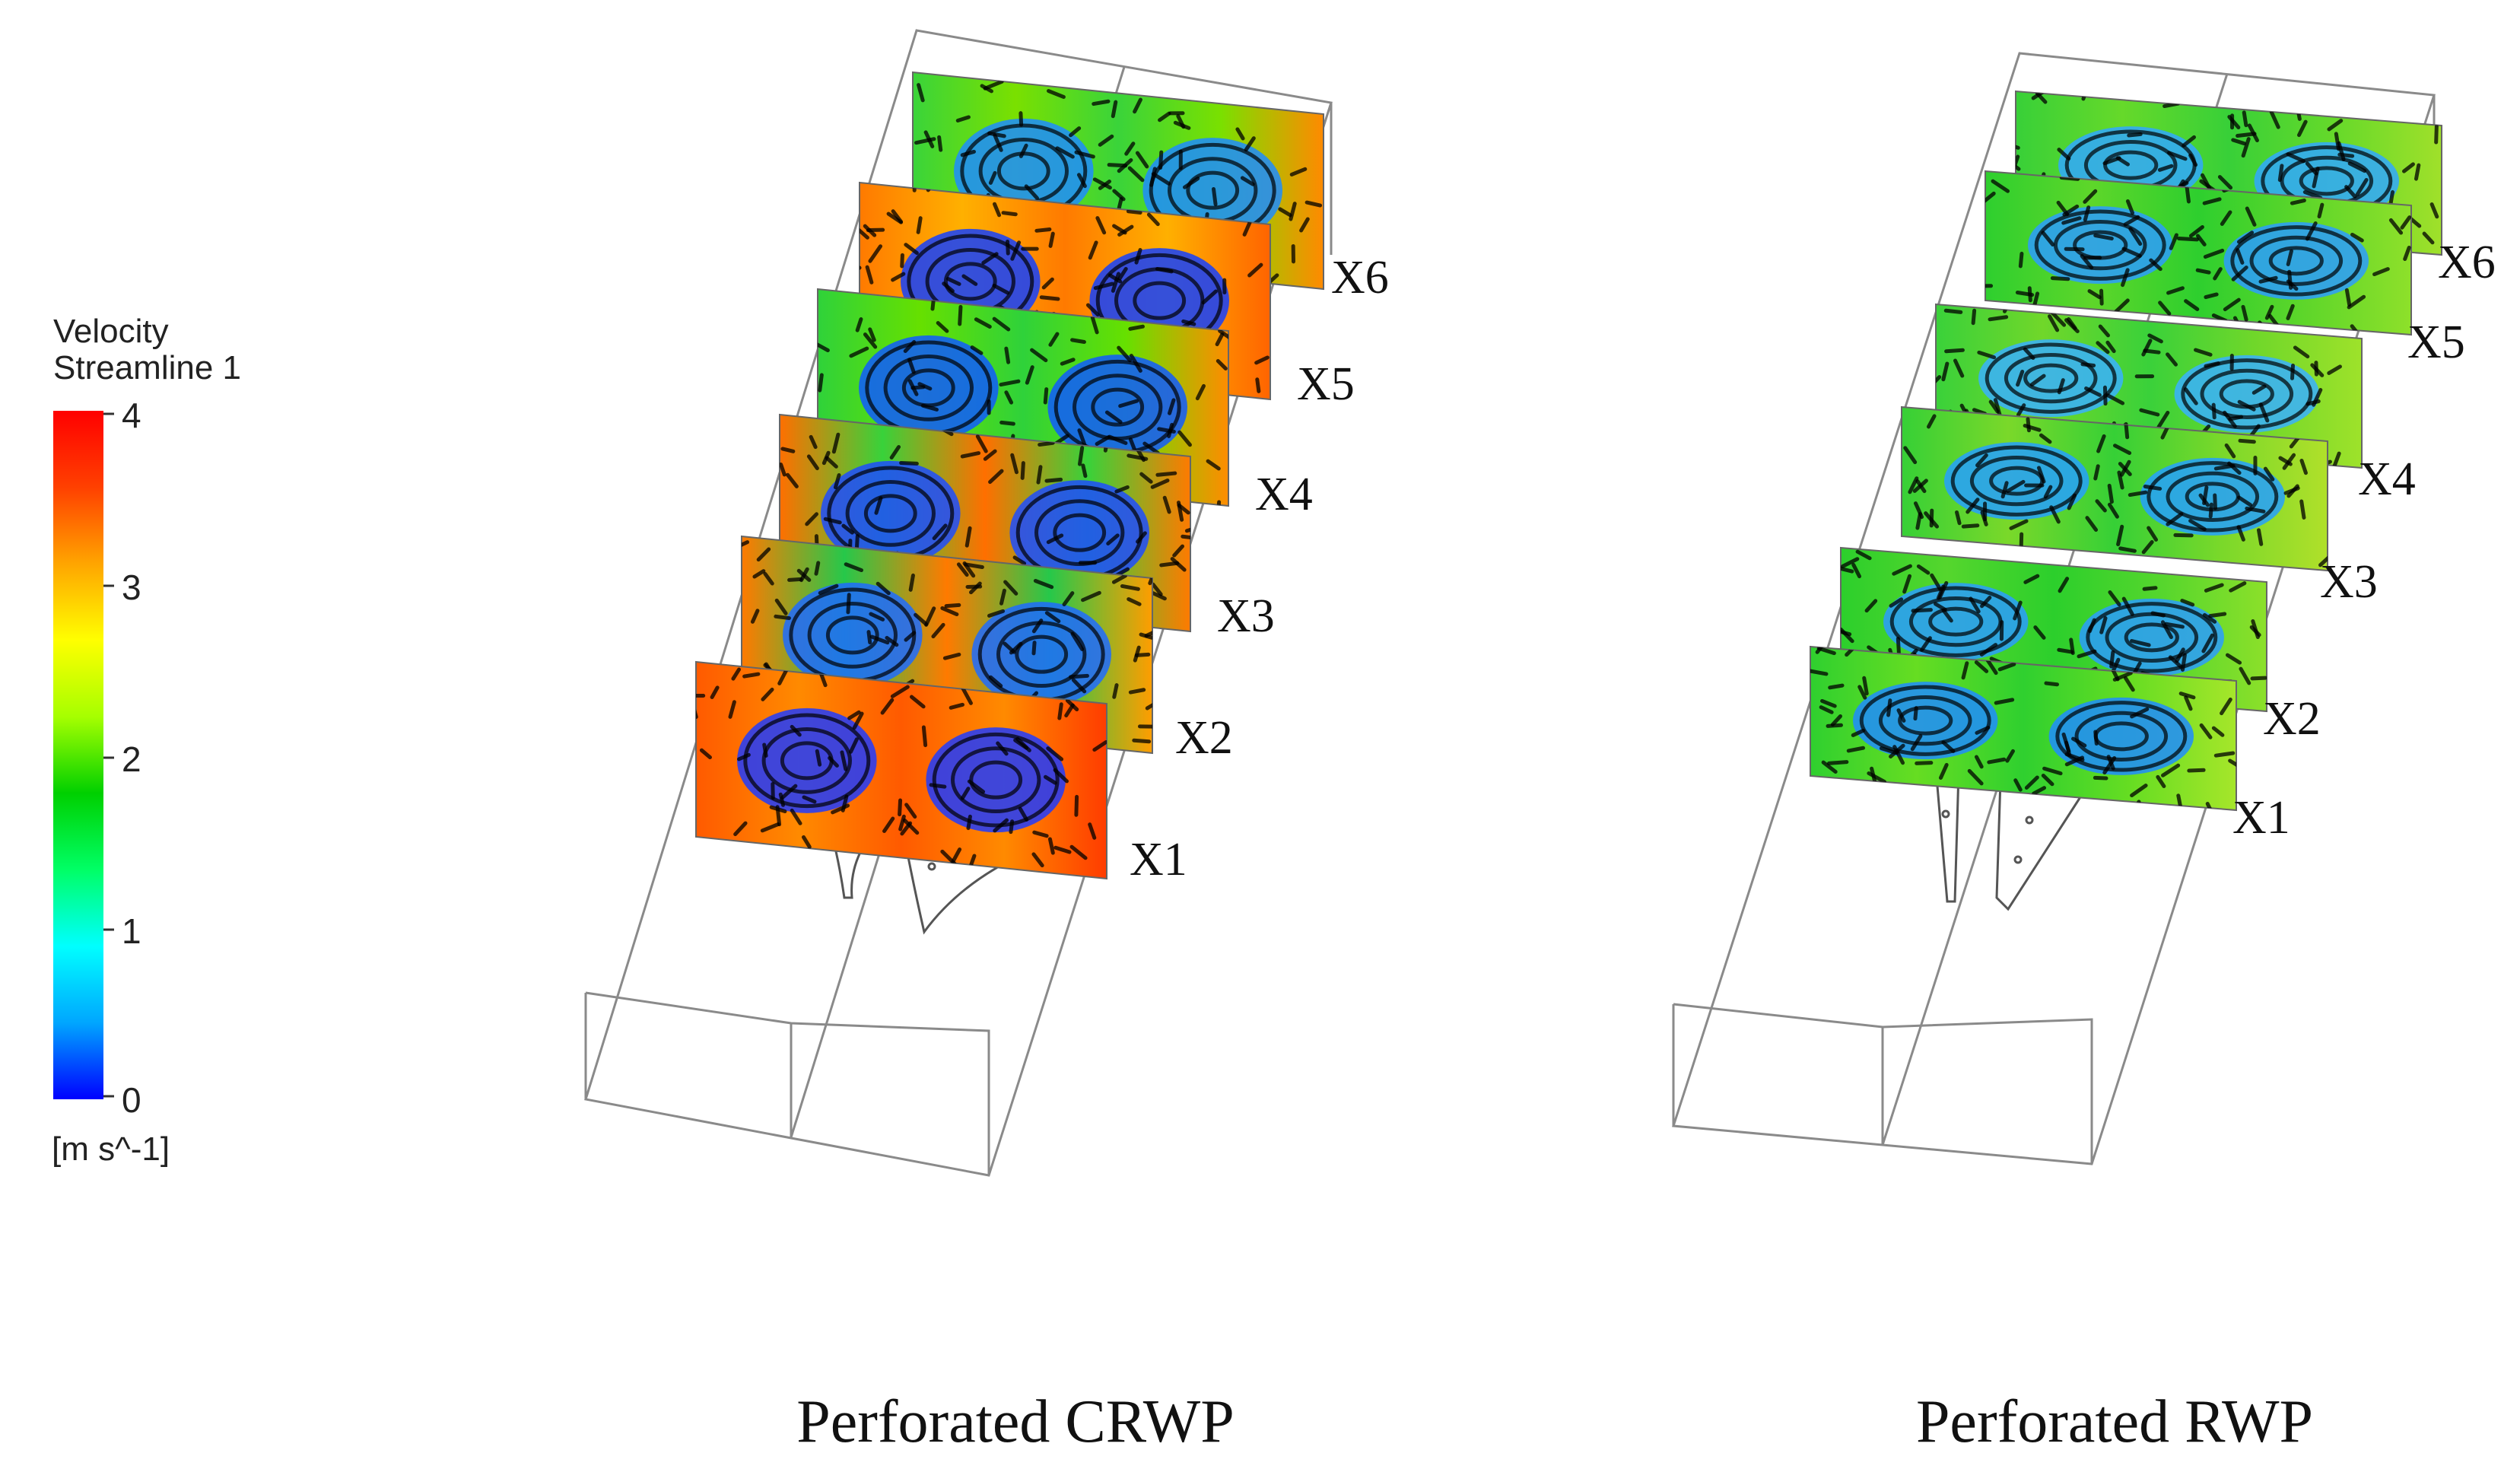 The image size is (2520, 1469). Describe the element at coordinates (1925, 721) in the screenshot. I see `vortex-core` at that location.